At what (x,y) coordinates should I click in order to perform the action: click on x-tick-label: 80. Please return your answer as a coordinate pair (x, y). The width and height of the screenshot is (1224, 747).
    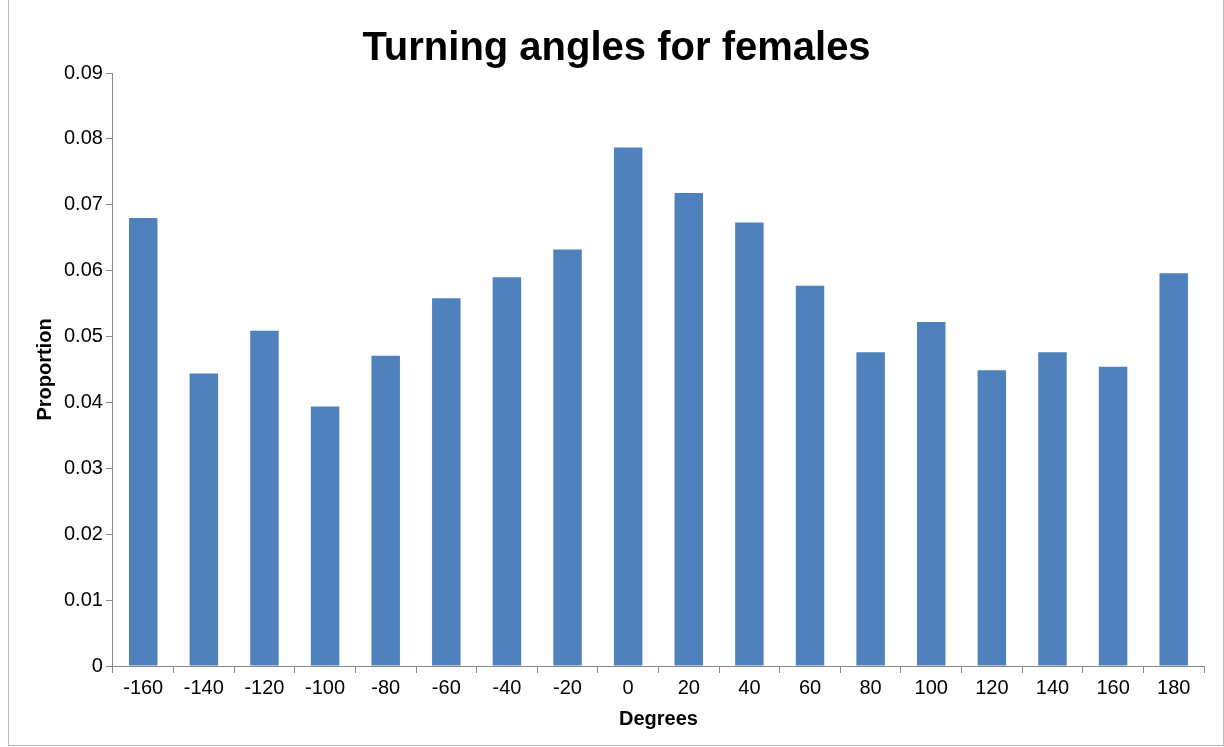
    Looking at the image, I should click on (870, 686).